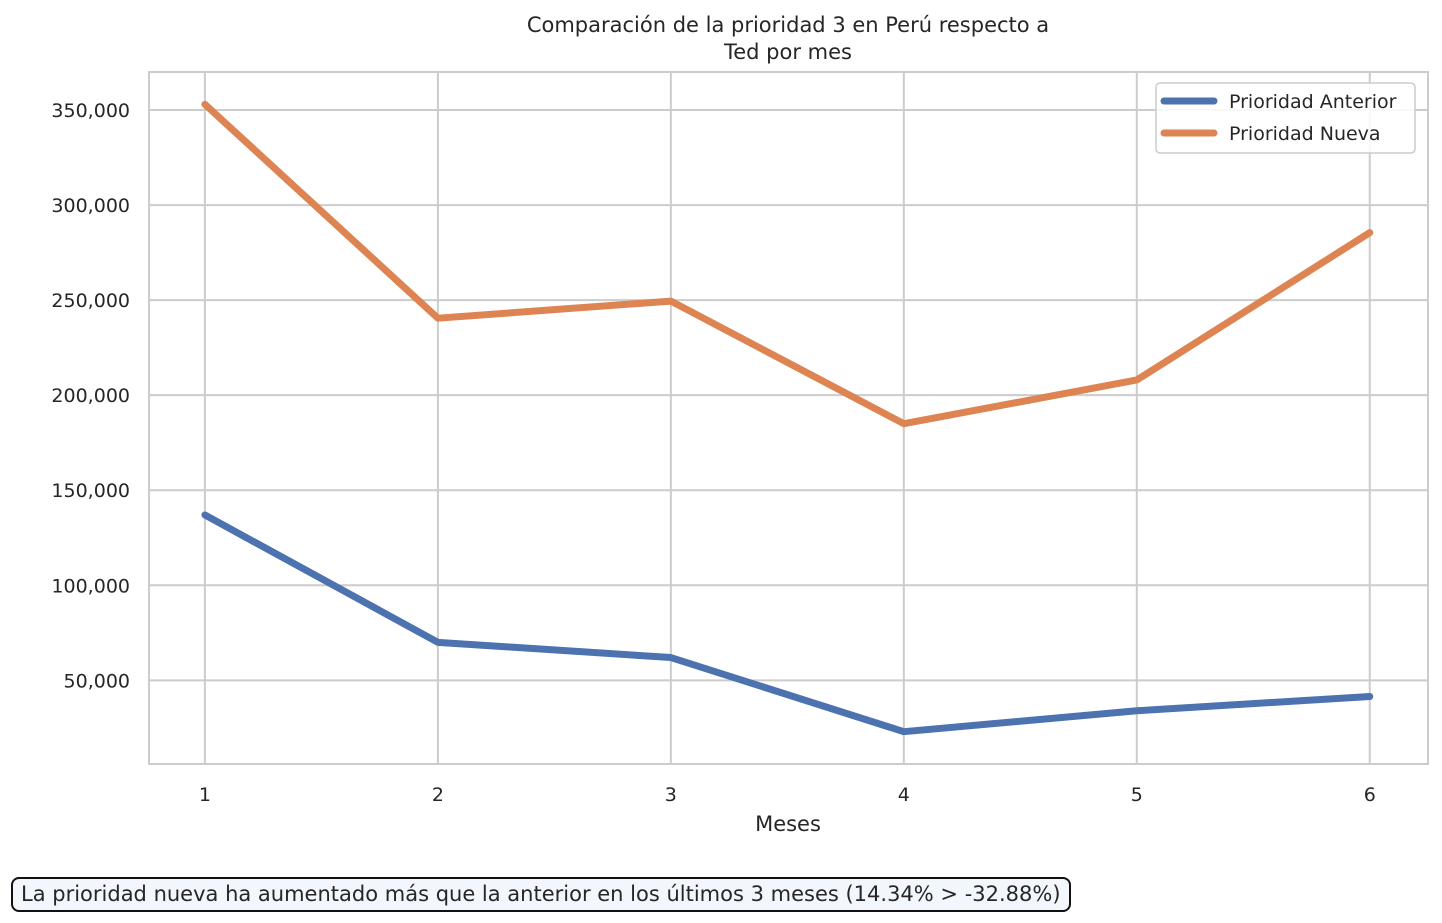 Image resolution: width=1442 pixels, height=923 pixels. Describe the element at coordinates (90, 396) in the screenshot. I see `y-tick-label: 200,000` at that location.